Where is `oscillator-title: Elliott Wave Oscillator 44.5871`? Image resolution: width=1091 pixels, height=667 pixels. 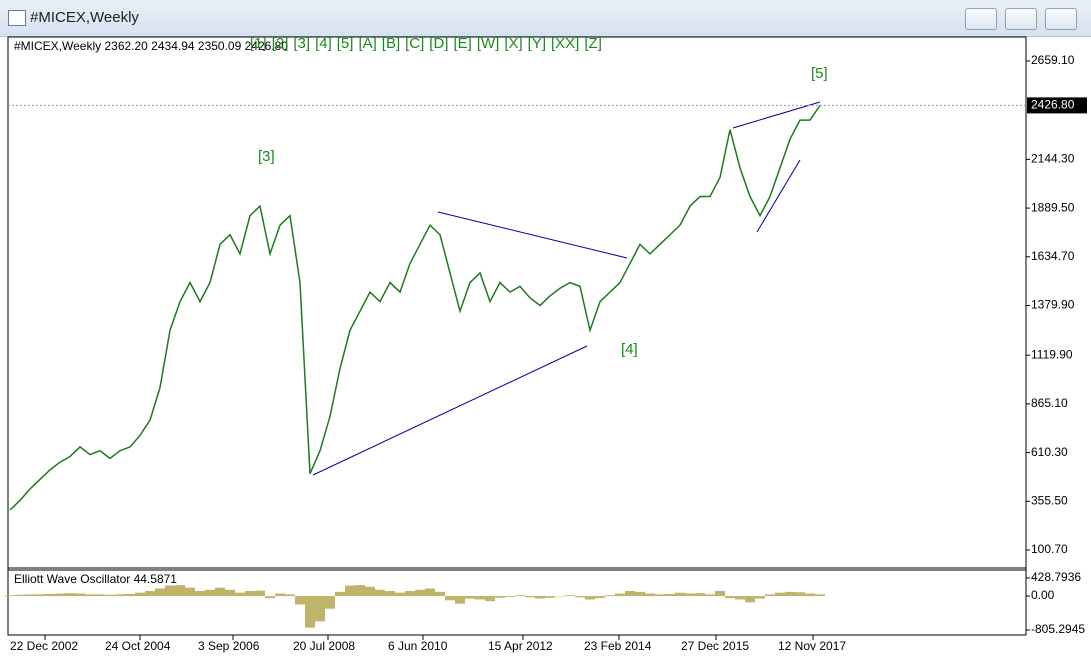
oscillator-title: Elliott Wave Oscillator 44.5871 is located at coordinates (95, 579).